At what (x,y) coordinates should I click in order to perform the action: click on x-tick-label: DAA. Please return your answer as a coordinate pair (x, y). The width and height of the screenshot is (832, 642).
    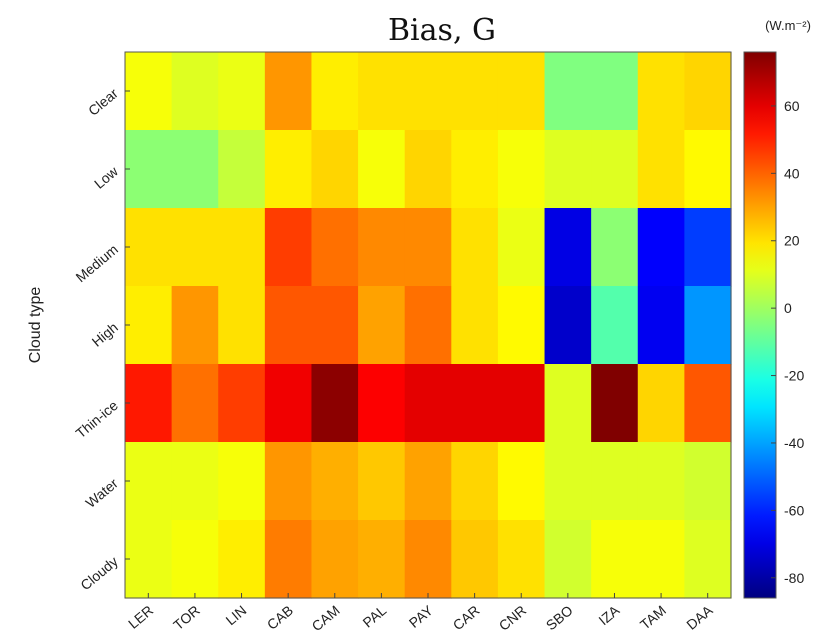
    Looking at the image, I should click on (699, 617).